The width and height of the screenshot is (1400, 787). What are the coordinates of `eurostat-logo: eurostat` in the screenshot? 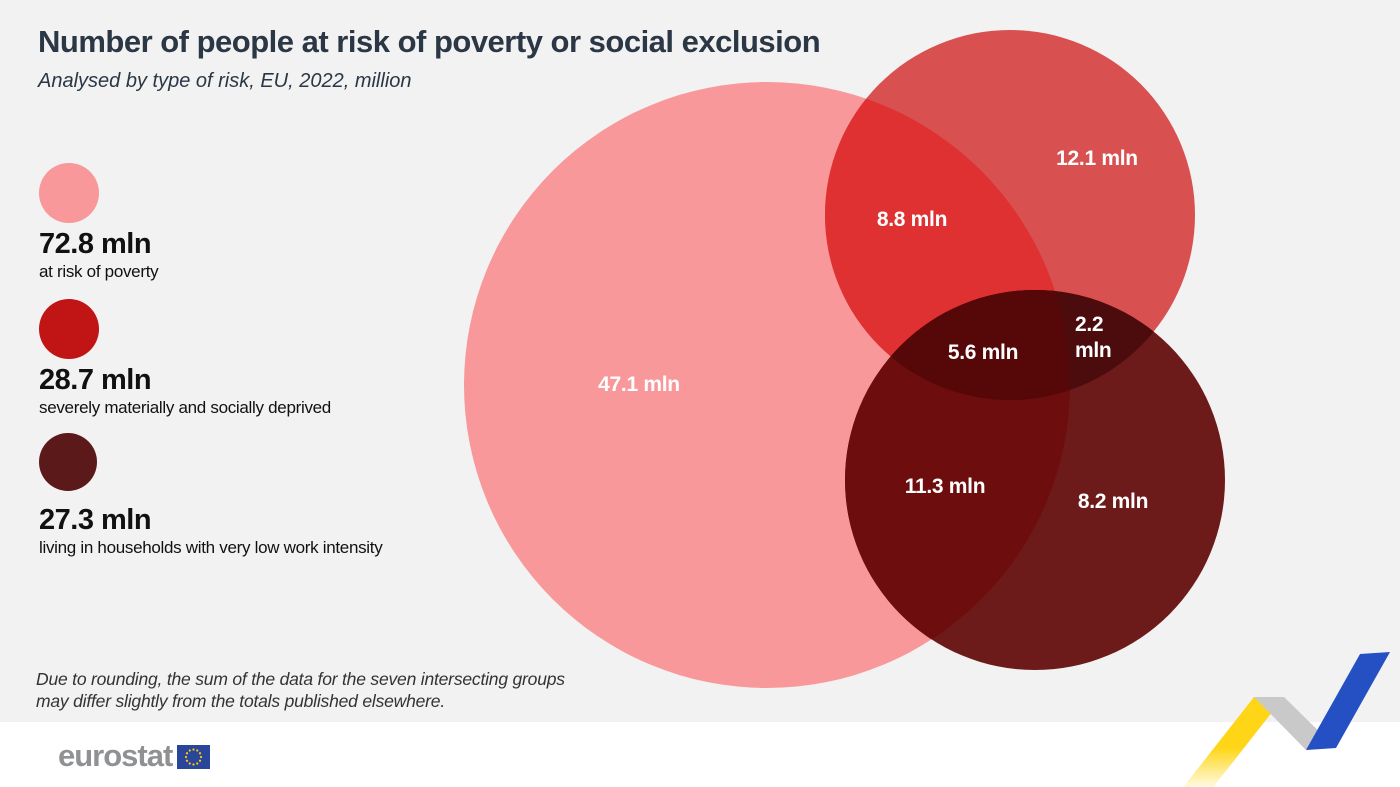 It's located at (134, 755).